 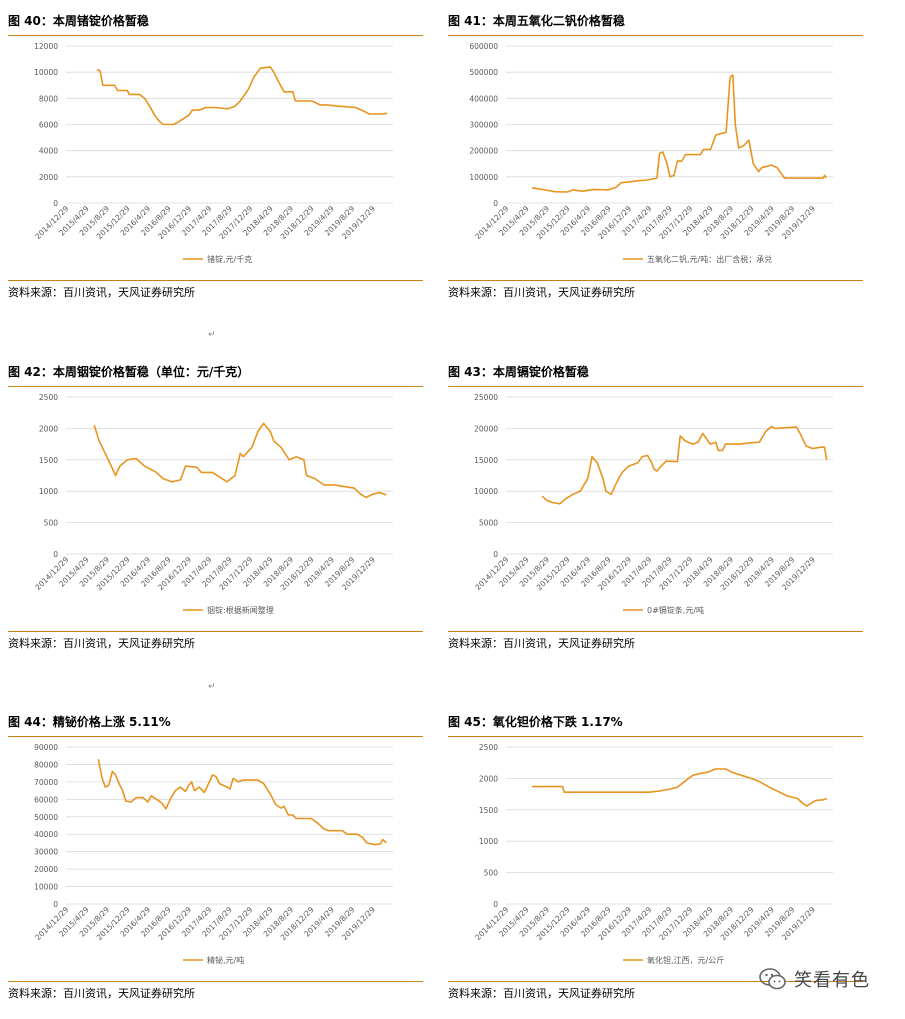 What do you see at coordinates (483, 72) in the screenshot?
I see `y-tick-label: 500000` at bounding box center [483, 72].